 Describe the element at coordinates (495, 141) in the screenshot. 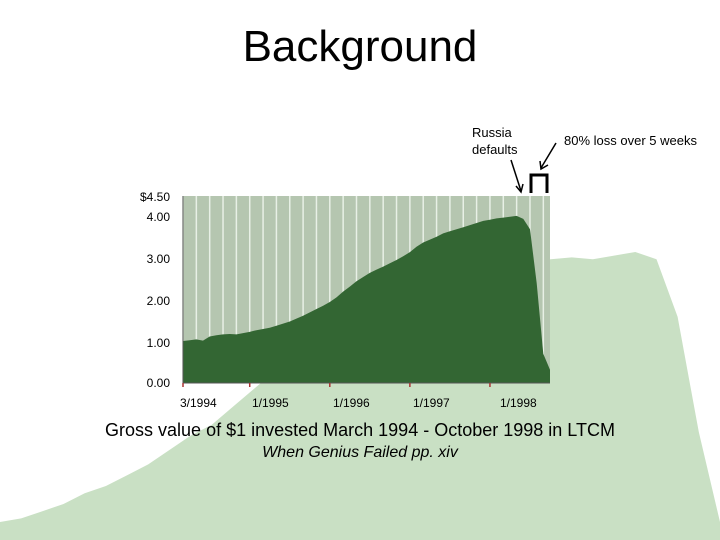

I see `russia-defaults-annotation: Russia defaults` at that location.